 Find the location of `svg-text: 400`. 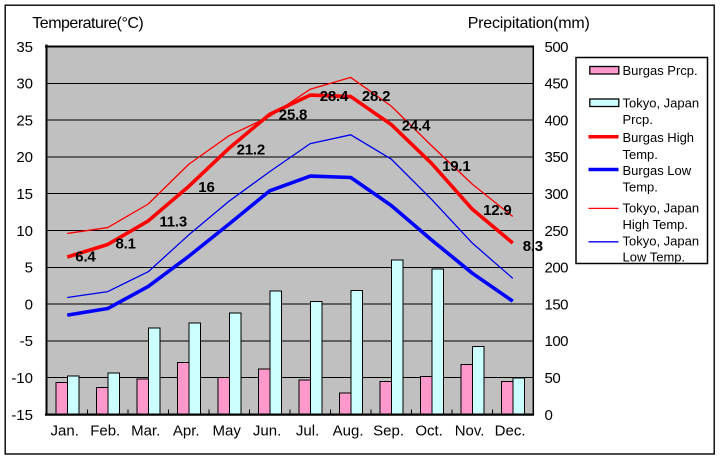

svg-text: 400 is located at coordinates (557, 120).